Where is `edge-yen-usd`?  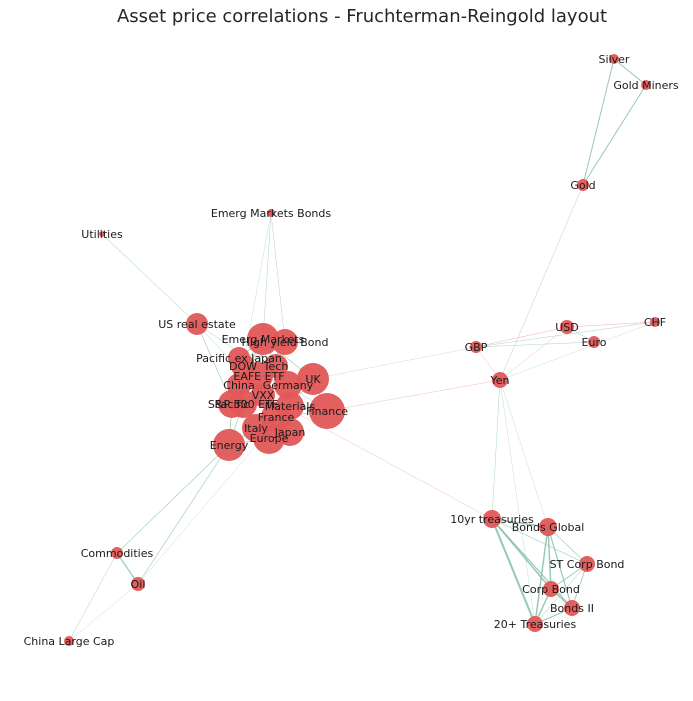 edge-yen-usd is located at coordinates (533, 353).